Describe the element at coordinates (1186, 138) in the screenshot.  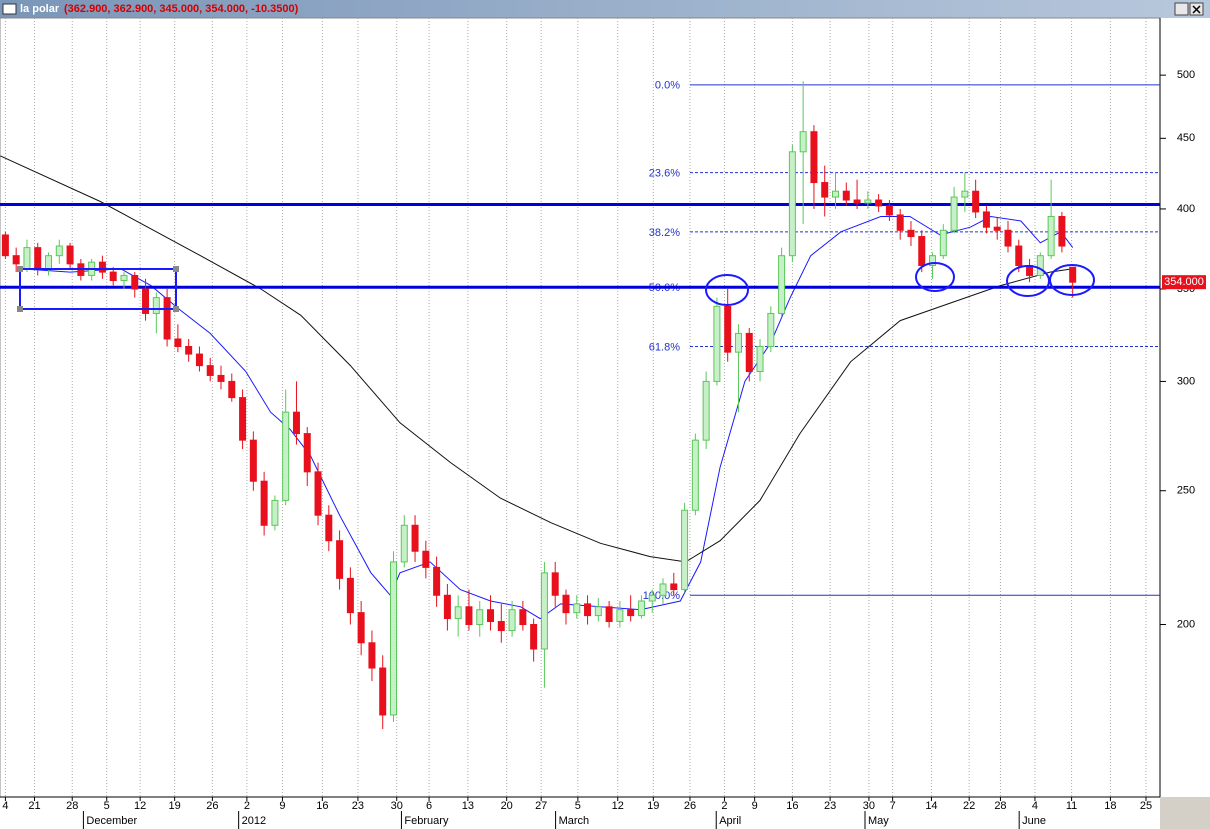
I see `y-tick-label: 450` at that location.